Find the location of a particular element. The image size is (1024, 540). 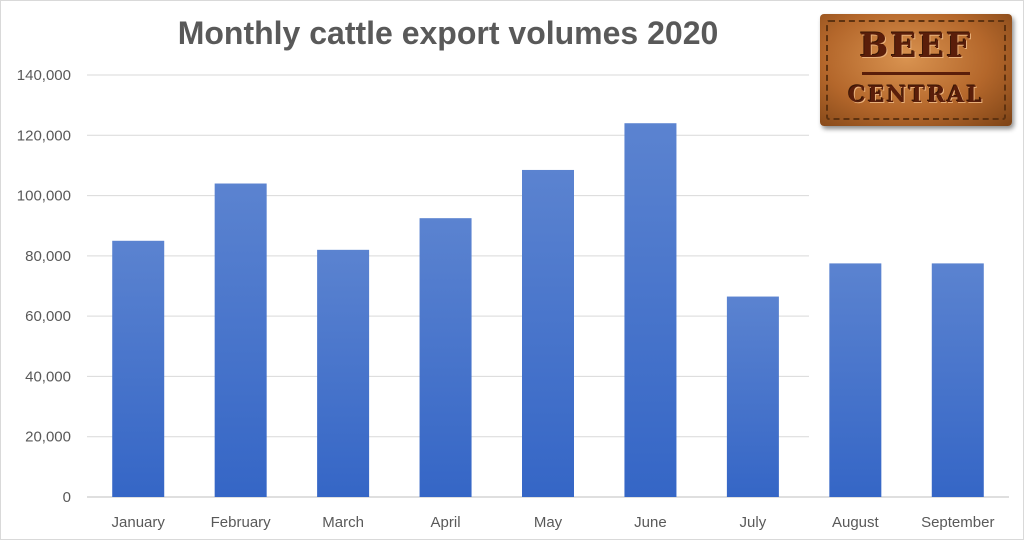

y-tick-label: 100,000 is located at coordinates (44, 196).